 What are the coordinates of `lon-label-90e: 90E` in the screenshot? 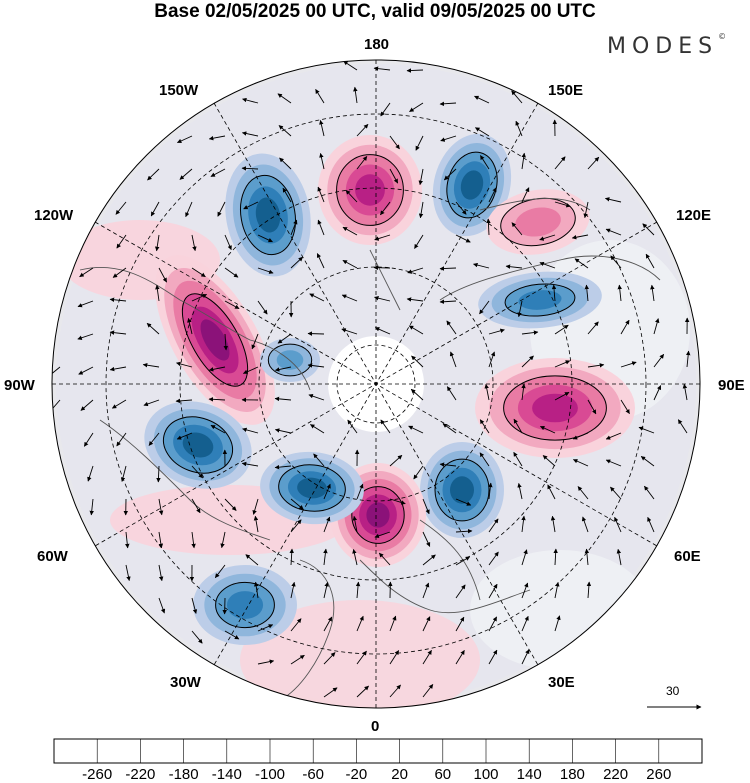 It's located at (731, 385).